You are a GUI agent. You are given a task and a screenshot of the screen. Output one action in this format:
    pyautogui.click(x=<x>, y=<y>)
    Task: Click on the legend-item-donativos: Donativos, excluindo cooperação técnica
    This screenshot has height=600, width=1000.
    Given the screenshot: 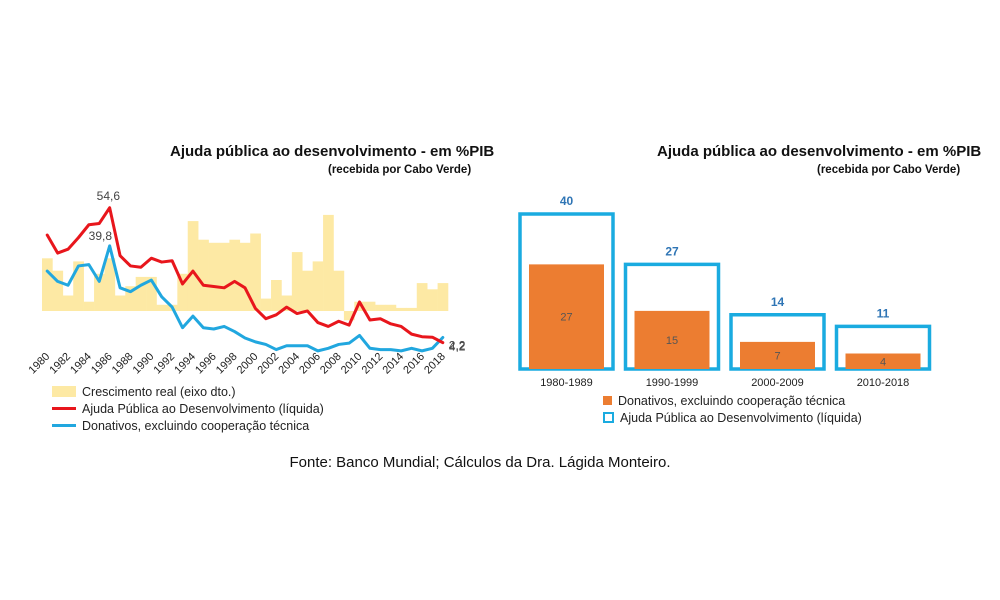 What is the action you would take?
    pyautogui.click(x=188, y=425)
    